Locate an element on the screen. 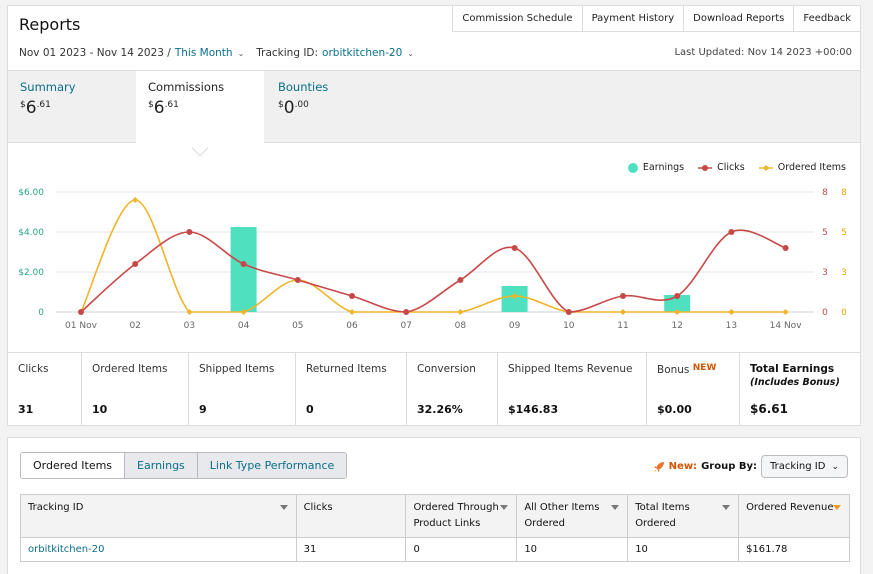 The height and width of the screenshot is (574, 873). col-total-items: Total Items Ordered is located at coordinates (683, 516).